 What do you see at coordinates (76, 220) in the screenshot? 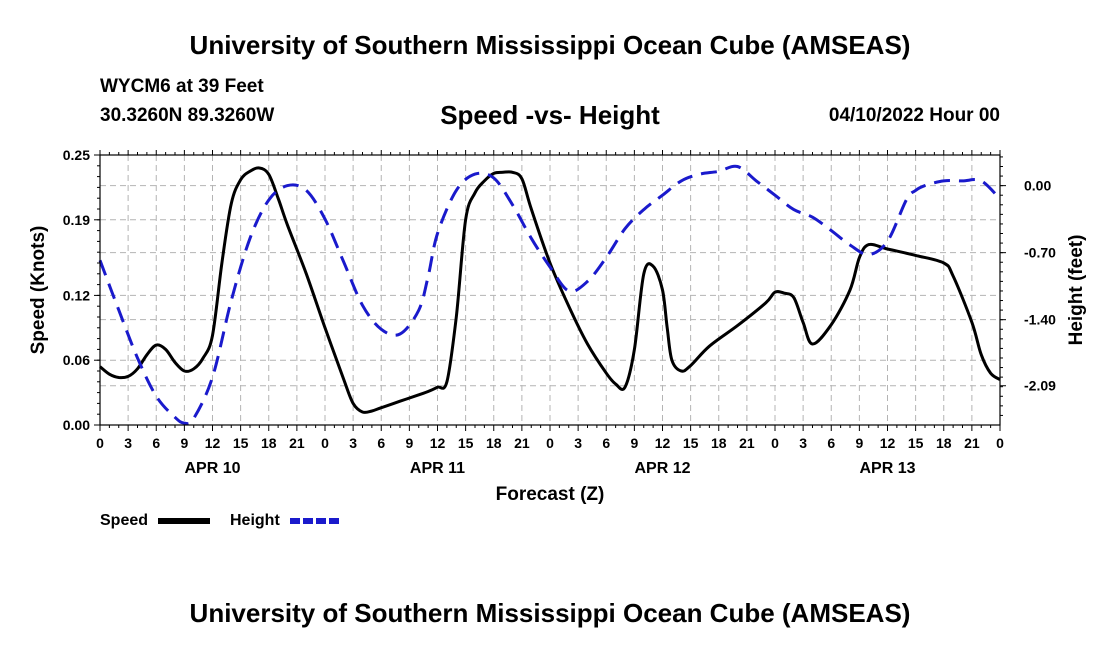
I see `y-tick-label: 0.19` at bounding box center [76, 220].